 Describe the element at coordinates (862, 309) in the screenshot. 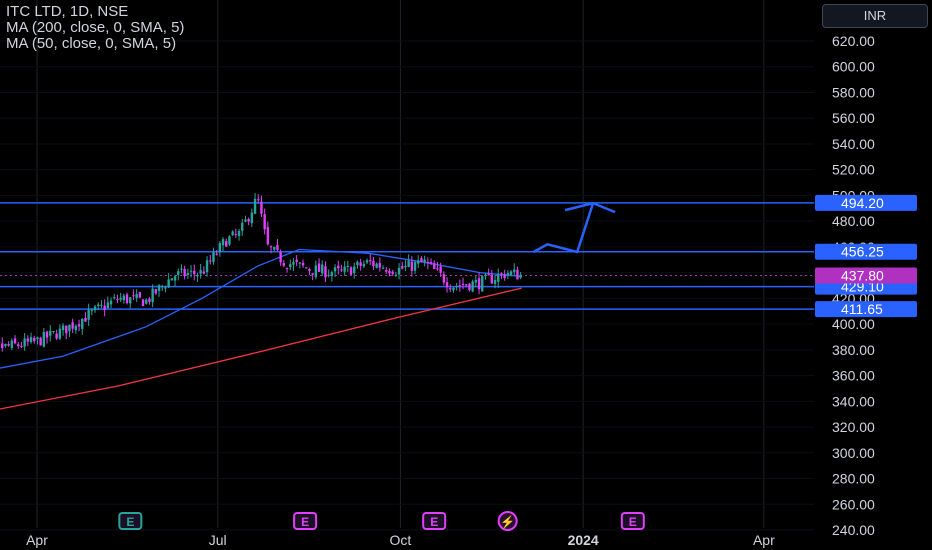

I see `level-badge: 411.65` at that location.